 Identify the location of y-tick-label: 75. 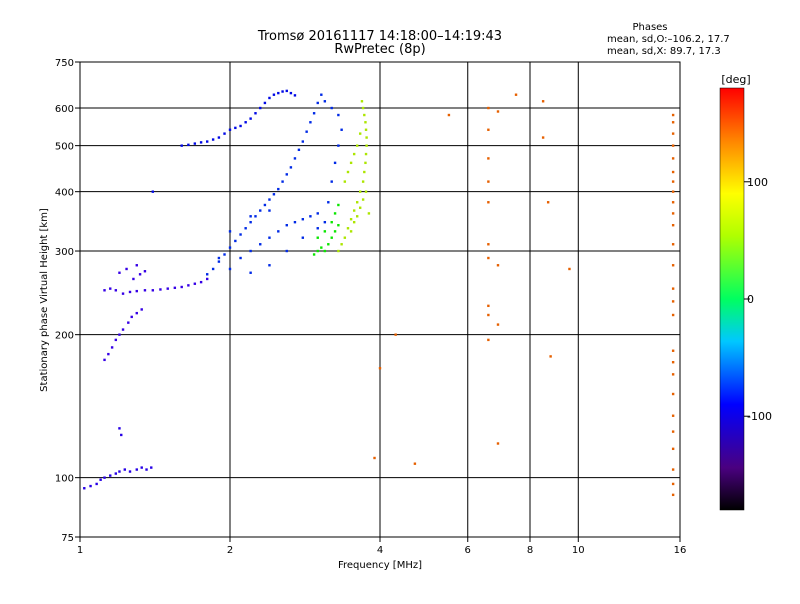
(67, 538).